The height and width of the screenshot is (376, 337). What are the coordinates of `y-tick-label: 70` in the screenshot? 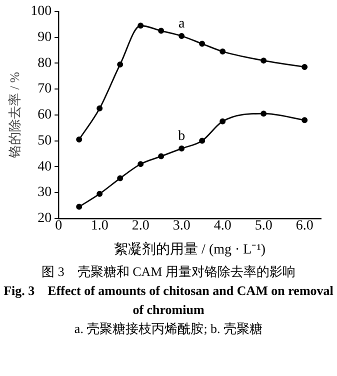 It's located at (45, 89).